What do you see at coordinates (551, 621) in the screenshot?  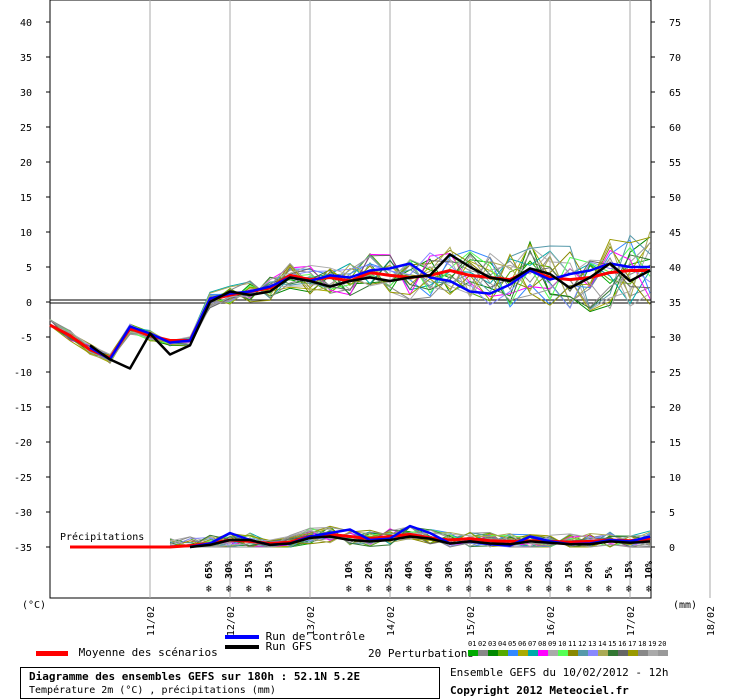 I see `x-tick-label: 16/02` at bounding box center [551, 621].